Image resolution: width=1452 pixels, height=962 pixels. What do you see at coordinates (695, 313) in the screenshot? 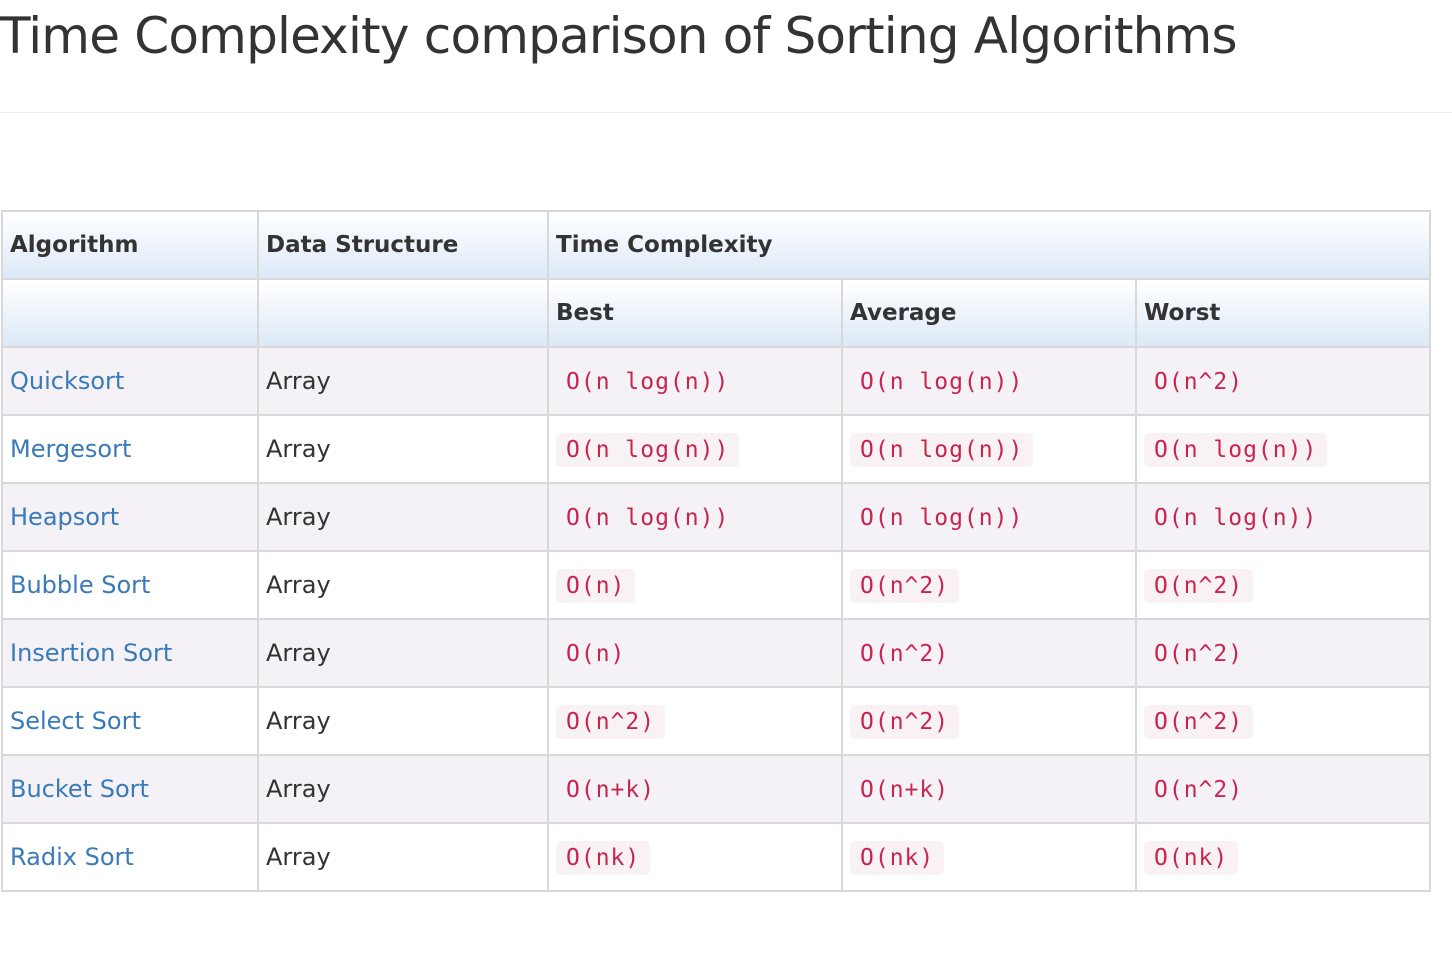
I see `header-best: Best` at bounding box center [695, 313].